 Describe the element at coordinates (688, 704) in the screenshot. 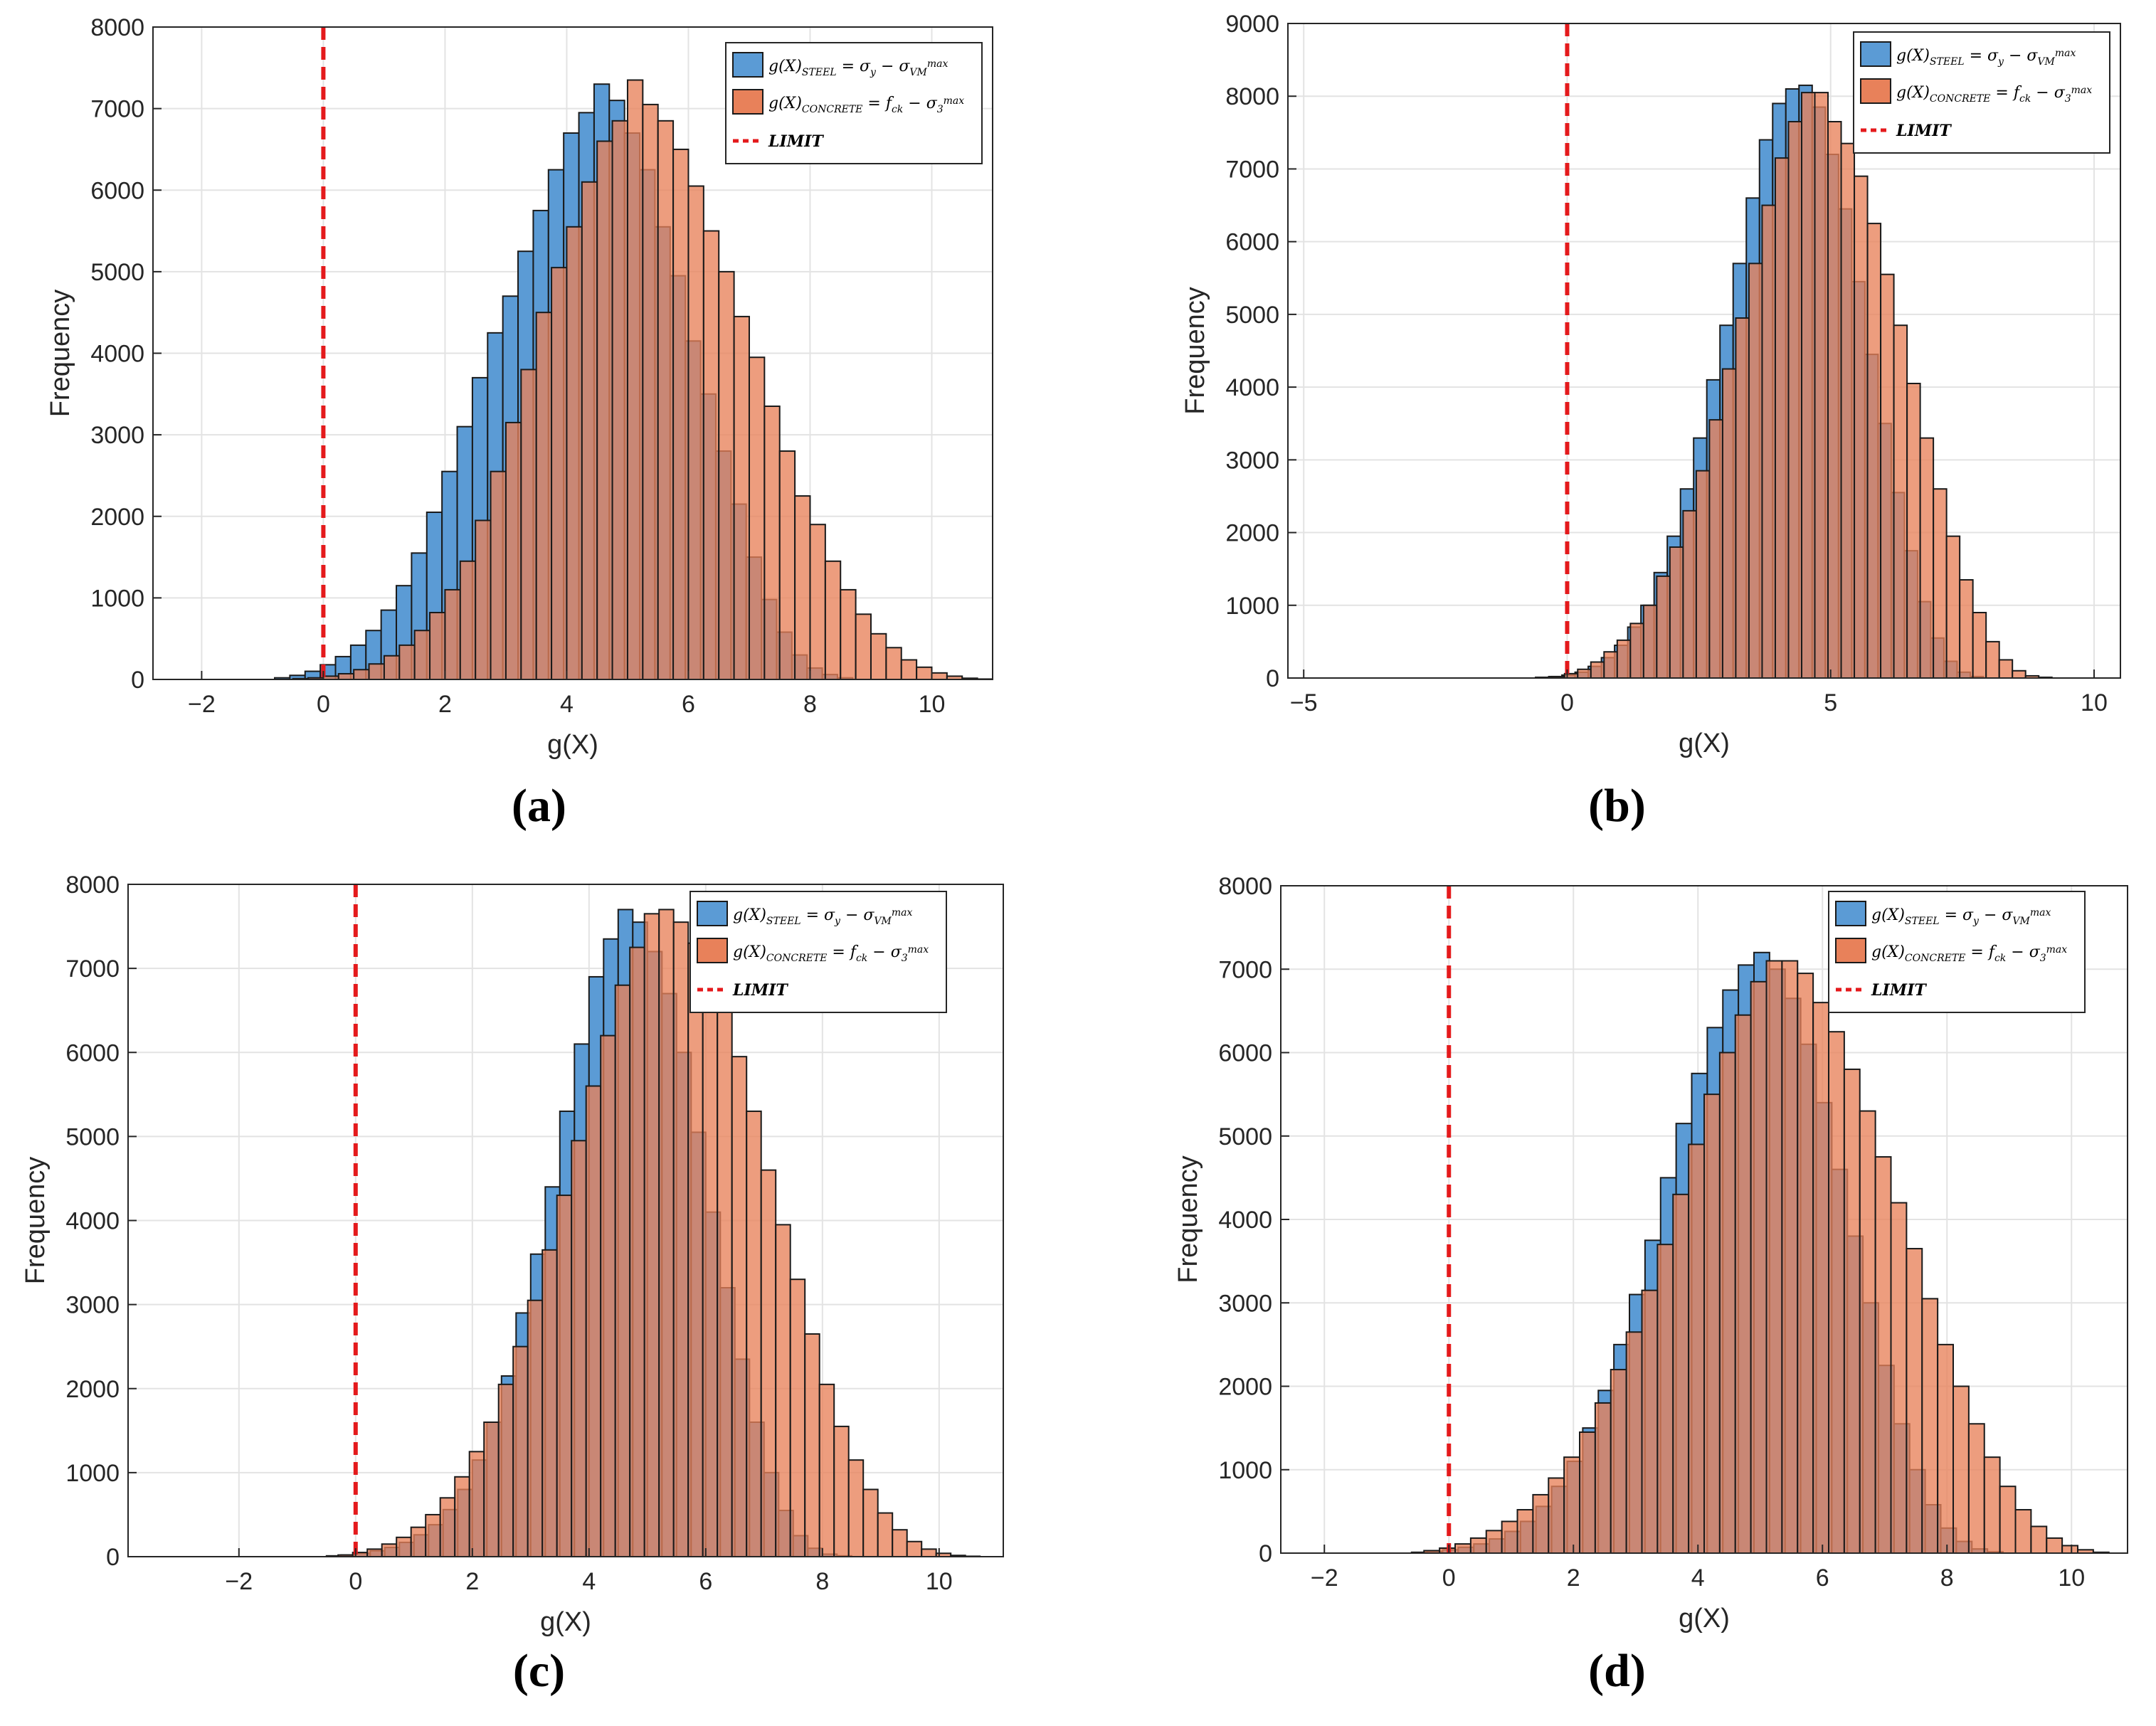

I see `x-tick-label: 6` at that location.